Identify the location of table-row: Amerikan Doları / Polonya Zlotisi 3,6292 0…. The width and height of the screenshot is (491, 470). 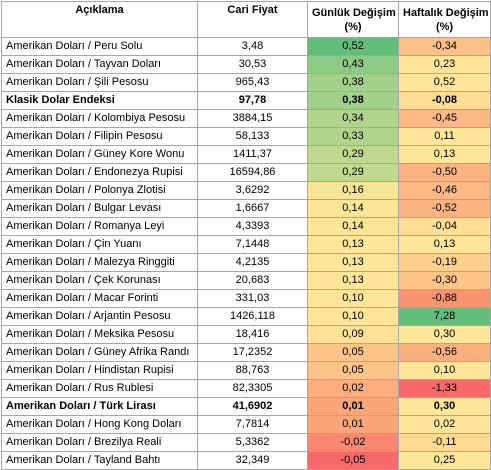
(246, 190).